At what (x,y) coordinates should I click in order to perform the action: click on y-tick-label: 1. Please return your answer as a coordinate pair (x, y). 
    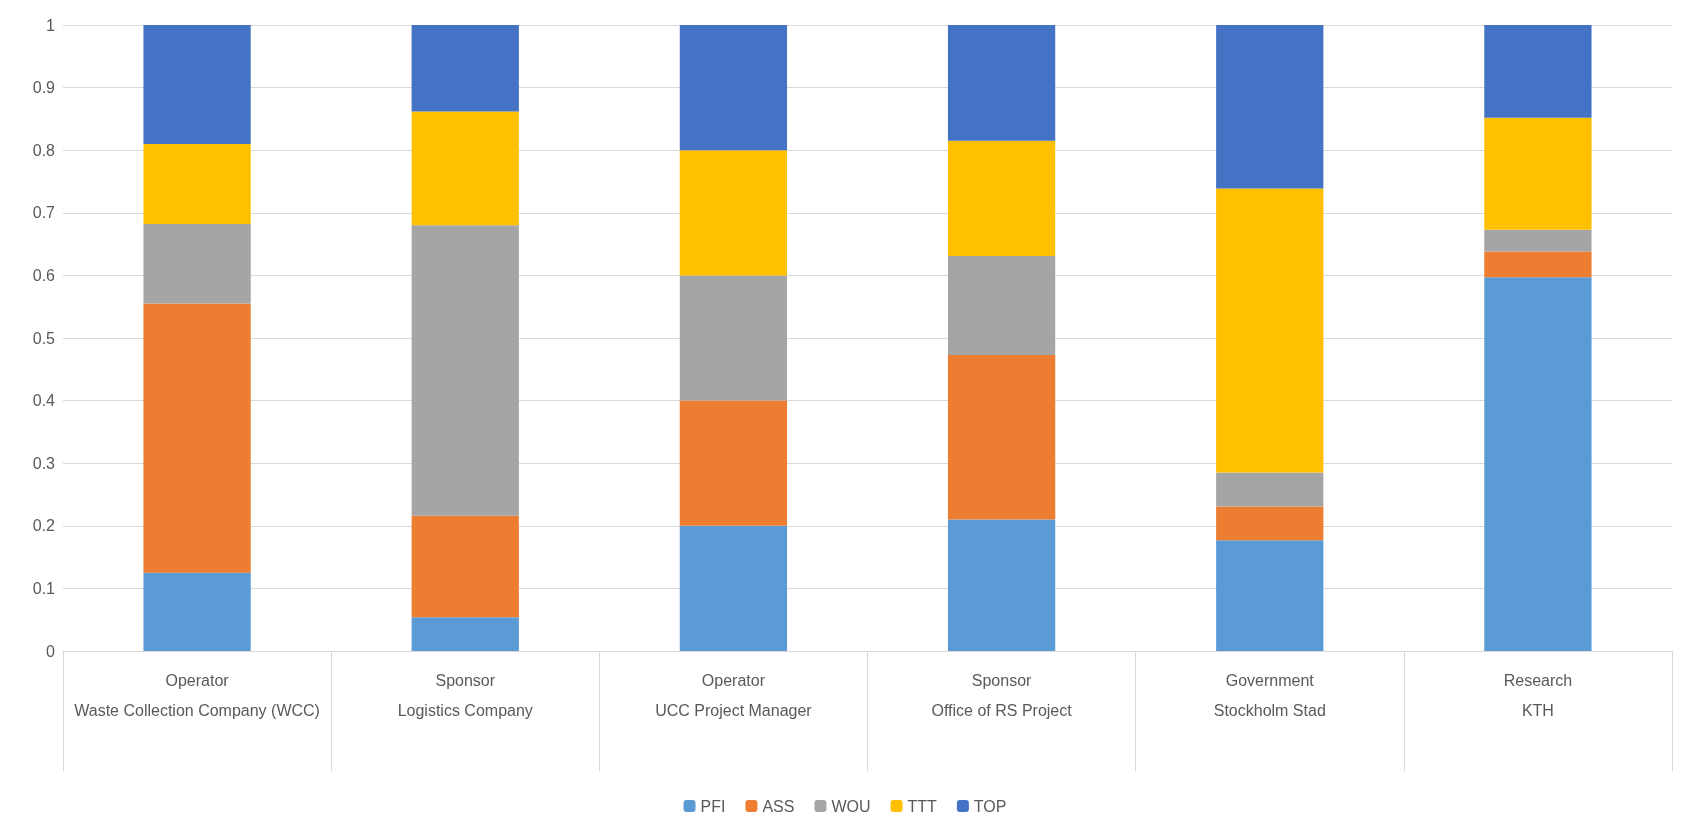
    Looking at the image, I should click on (51, 25).